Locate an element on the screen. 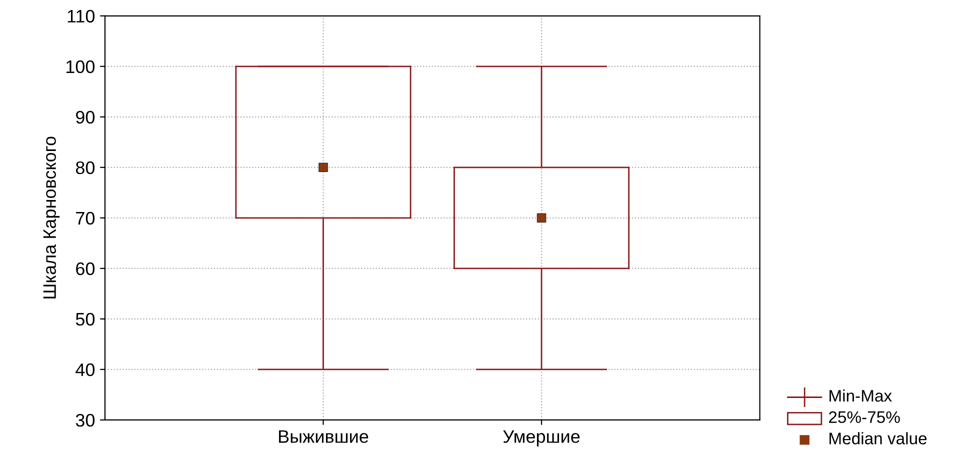 The width and height of the screenshot is (963, 454). y-tick-label: 90 is located at coordinates (85, 117).